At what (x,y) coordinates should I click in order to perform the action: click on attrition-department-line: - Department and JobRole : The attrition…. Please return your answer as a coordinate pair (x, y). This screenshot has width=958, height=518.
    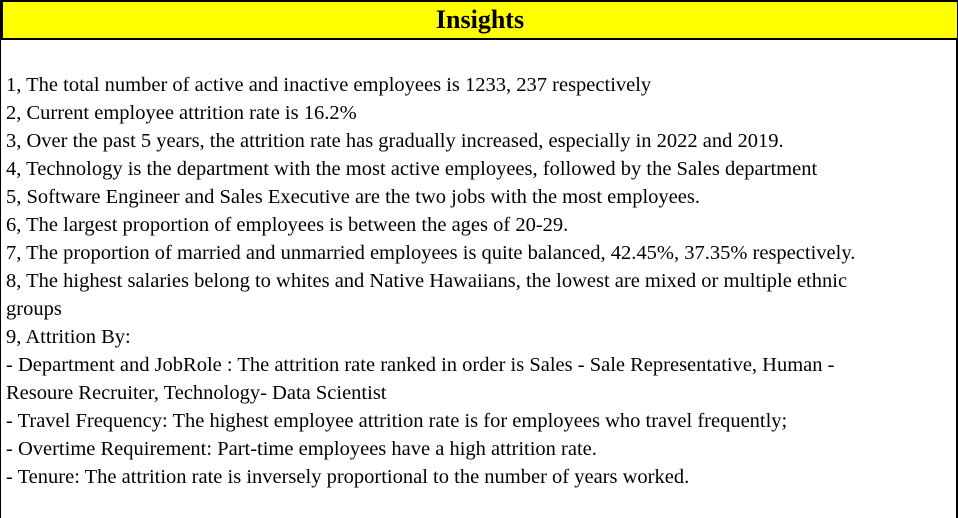
    Looking at the image, I should click on (420, 365).